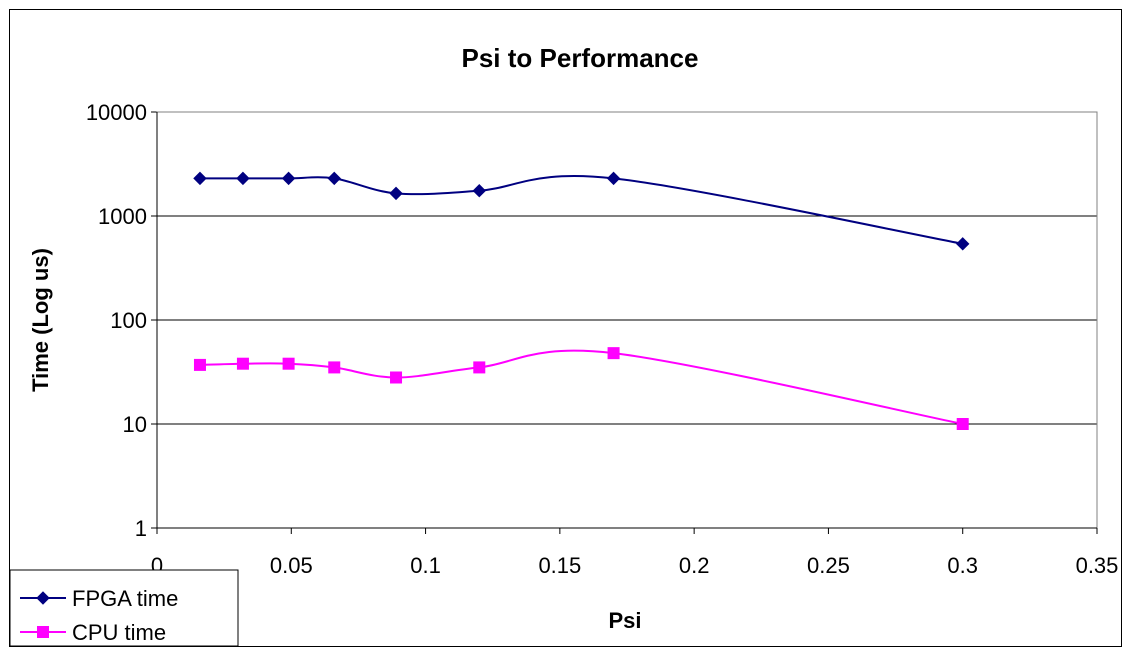 The image size is (1131, 656). What do you see at coordinates (962, 565) in the screenshot?
I see `x-tick-label: 0.3` at bounding box center [962, 565].